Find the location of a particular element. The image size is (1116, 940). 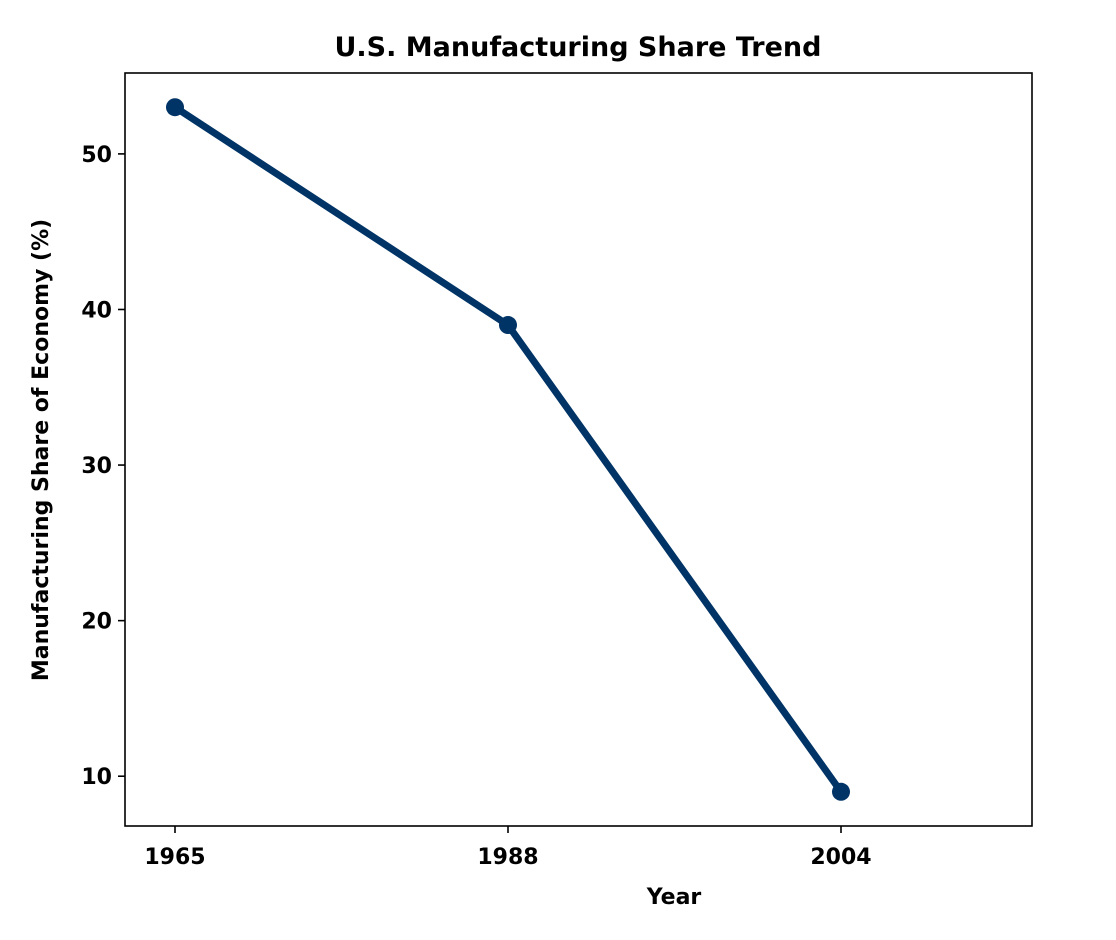

x-axis-label: Year is located at coordinates (674, 897).